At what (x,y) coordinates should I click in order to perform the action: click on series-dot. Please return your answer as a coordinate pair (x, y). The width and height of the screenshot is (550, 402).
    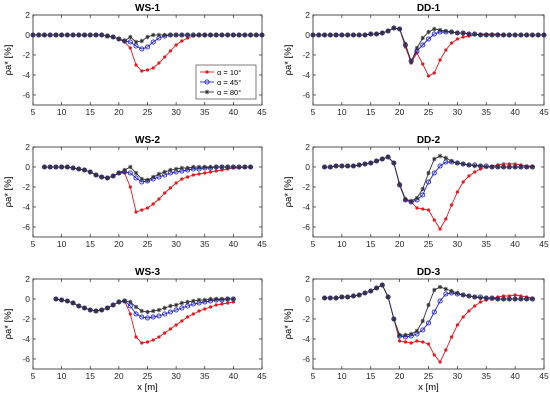
    Looking at the image, I should click on (144, 321).